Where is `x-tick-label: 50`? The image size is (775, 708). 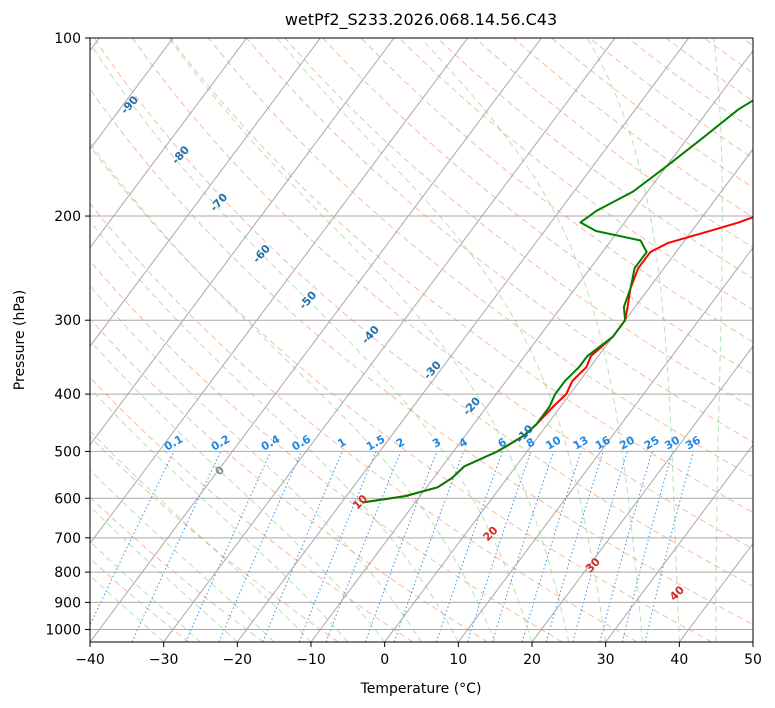 x-tick-label: 50 is located at coordinates (753, 660).